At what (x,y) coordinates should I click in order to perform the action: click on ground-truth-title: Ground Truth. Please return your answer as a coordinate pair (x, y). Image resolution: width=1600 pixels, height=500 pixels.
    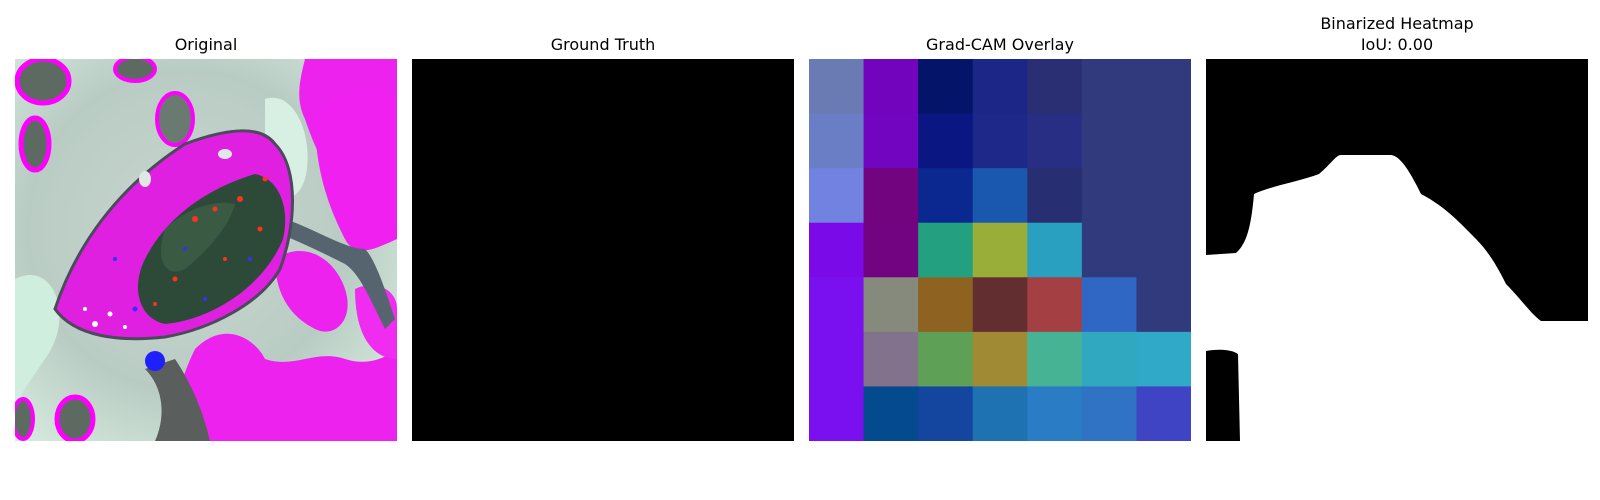
    Looking at the image, I should click on (603, 44).